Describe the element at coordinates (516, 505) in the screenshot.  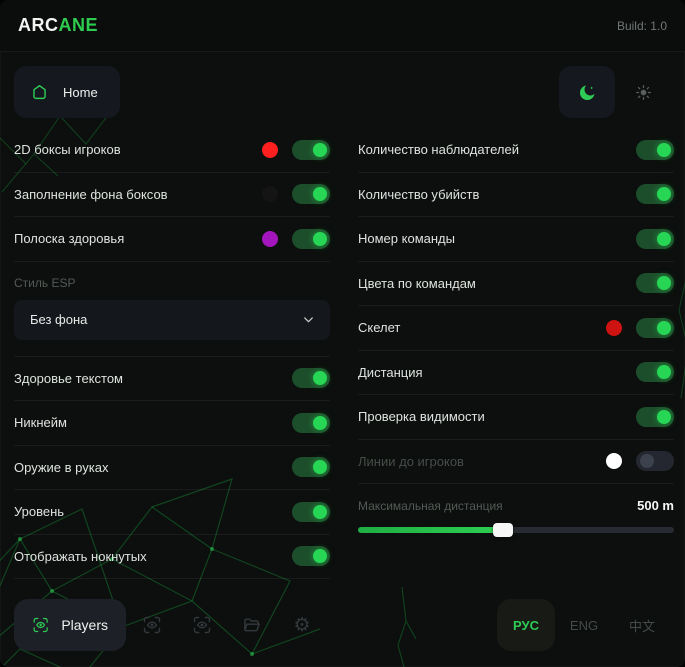
I see `max-distance-header: Максимальная дистанция 500 m` at that location.